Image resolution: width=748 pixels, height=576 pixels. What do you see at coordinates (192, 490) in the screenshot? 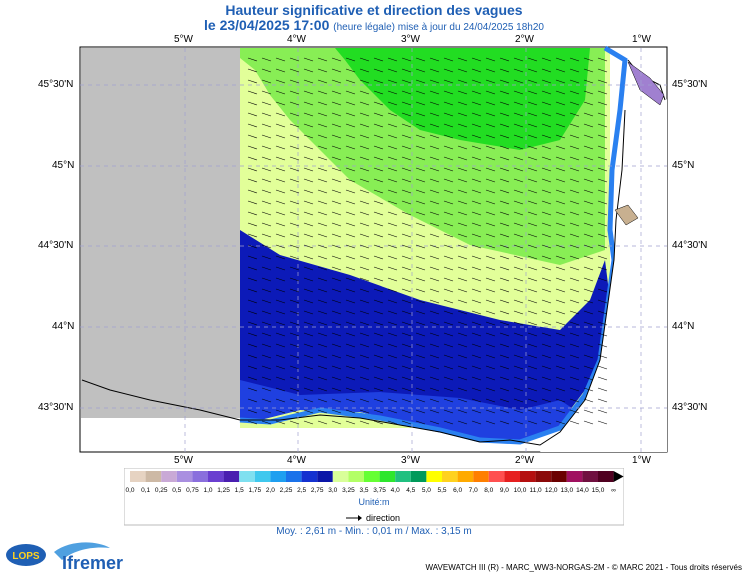
I see `legend-value: 0,75` at bounding box center [192, 490].